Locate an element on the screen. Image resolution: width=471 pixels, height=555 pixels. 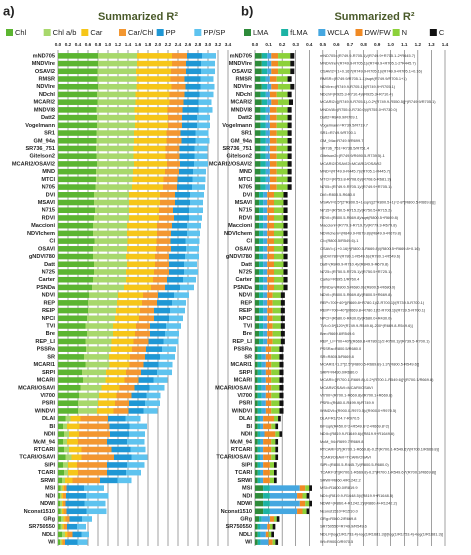
category-label: MNDVIre is located at coordinates (43, 64).